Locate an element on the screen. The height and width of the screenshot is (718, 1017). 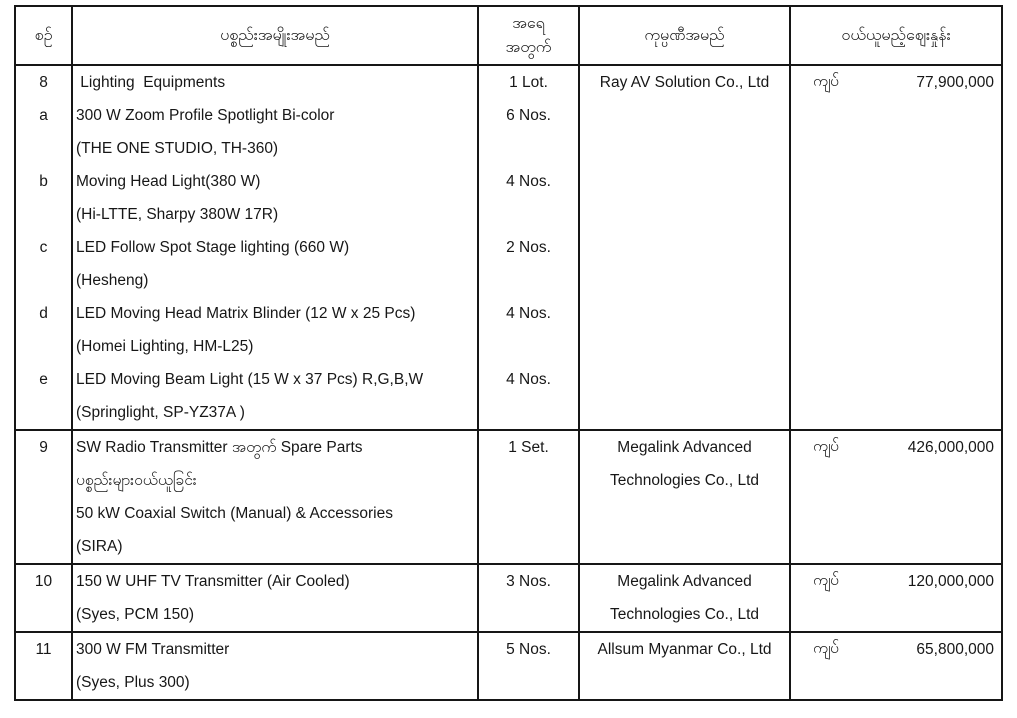
quantity-line: 1 Set. is located at coordinates (528, 447).